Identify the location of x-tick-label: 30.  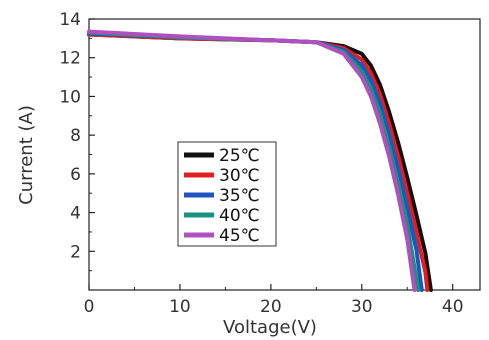
(362, 307).